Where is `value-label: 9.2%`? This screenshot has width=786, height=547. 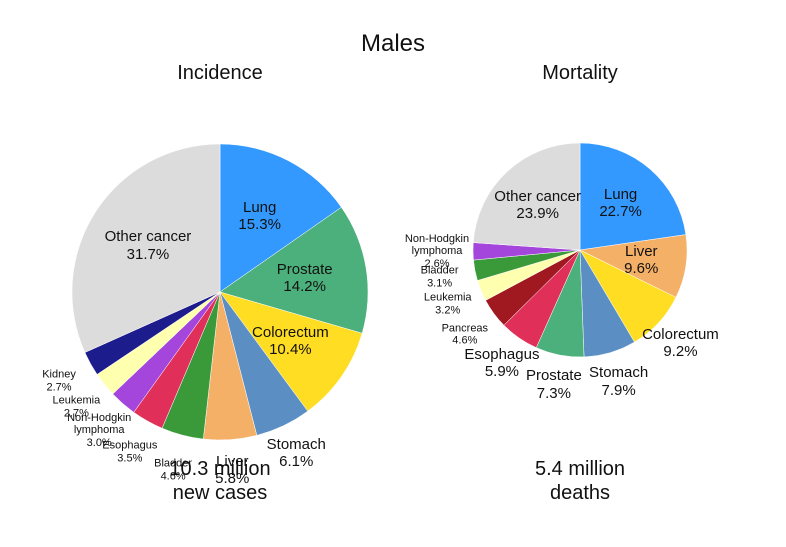
value-label: 9.2% is located at coordinates (680, 352).